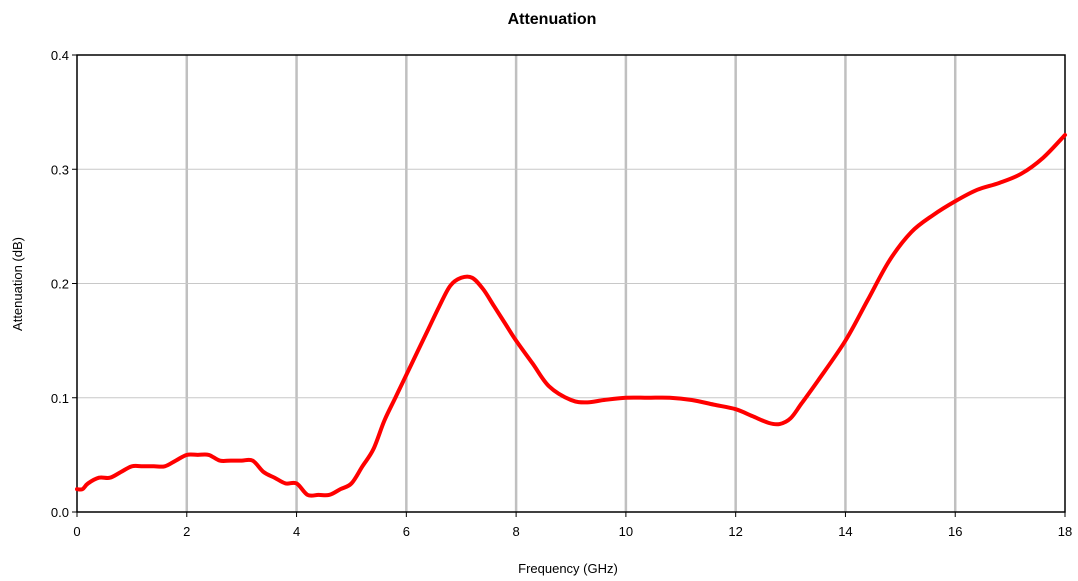  Describe the element at coordinates (60, 512) in the screenshot. I see `y-tick-label: 0.0` at that location.